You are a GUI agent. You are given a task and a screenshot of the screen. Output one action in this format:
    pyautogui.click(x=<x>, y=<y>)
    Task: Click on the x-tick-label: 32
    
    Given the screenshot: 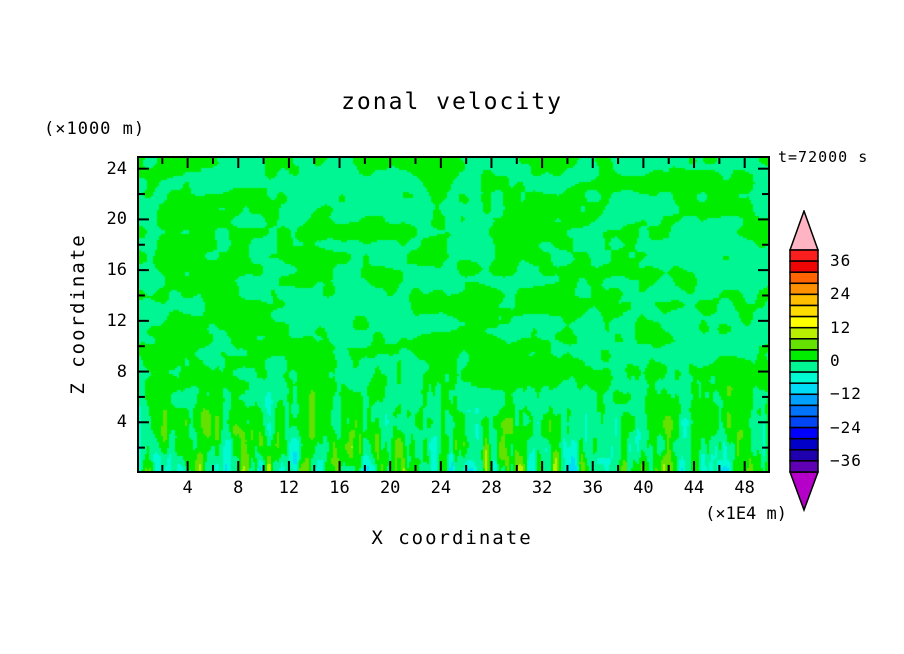 What is the action you would take?
    pyautogui.click(x=542, y=488)
    